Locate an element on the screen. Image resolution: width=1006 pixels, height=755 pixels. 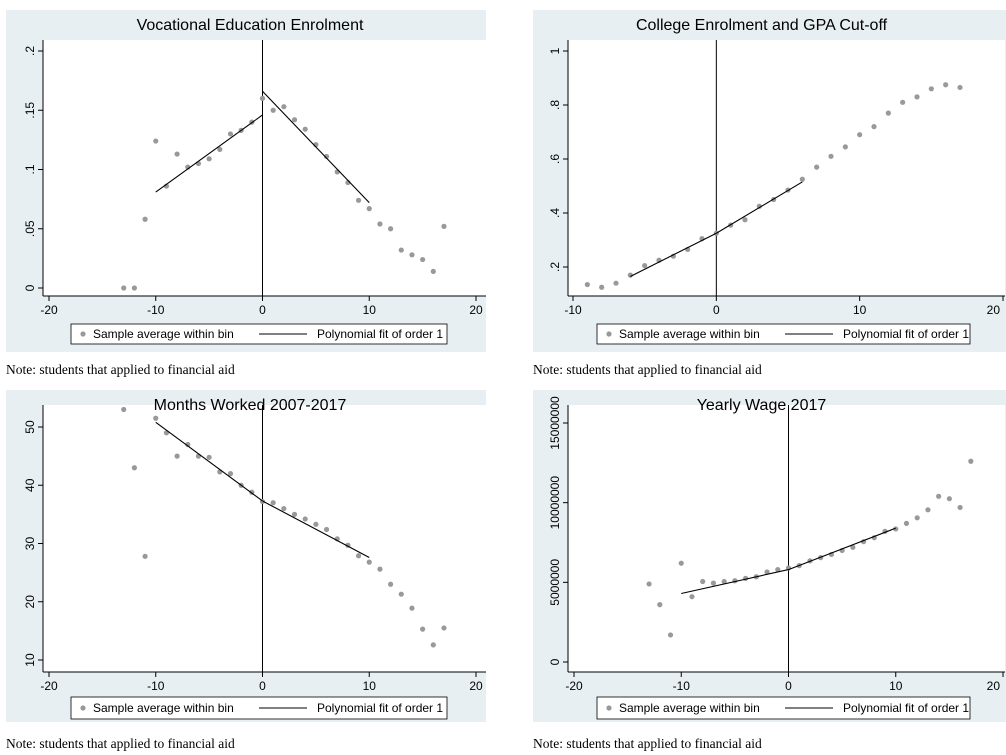
y-tick-label: .8 is located at coordinates (555, 105).